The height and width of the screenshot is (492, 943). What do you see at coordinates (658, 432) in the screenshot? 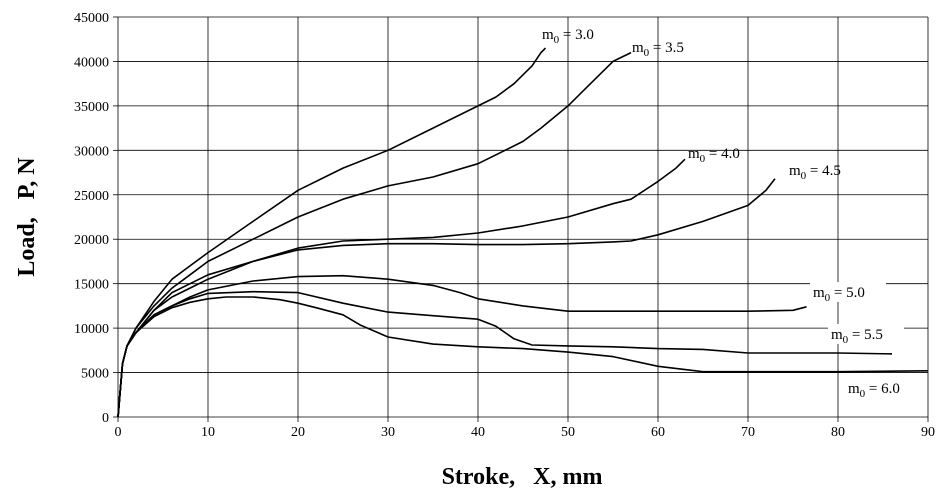
I see `x-tick-label: 60` at bounding box center [658, 432].